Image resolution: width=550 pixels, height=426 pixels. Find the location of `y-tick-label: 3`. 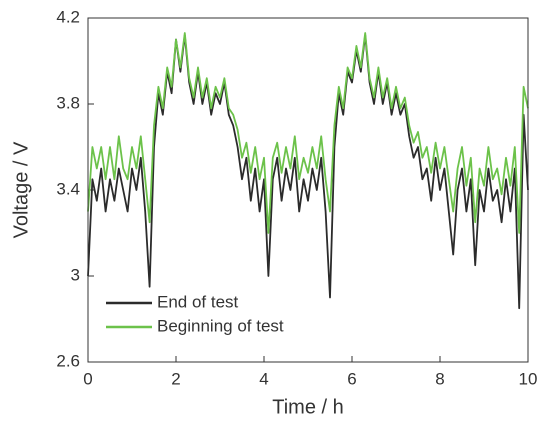

y-tick-label: 3 is located at coordinates (75, 274).